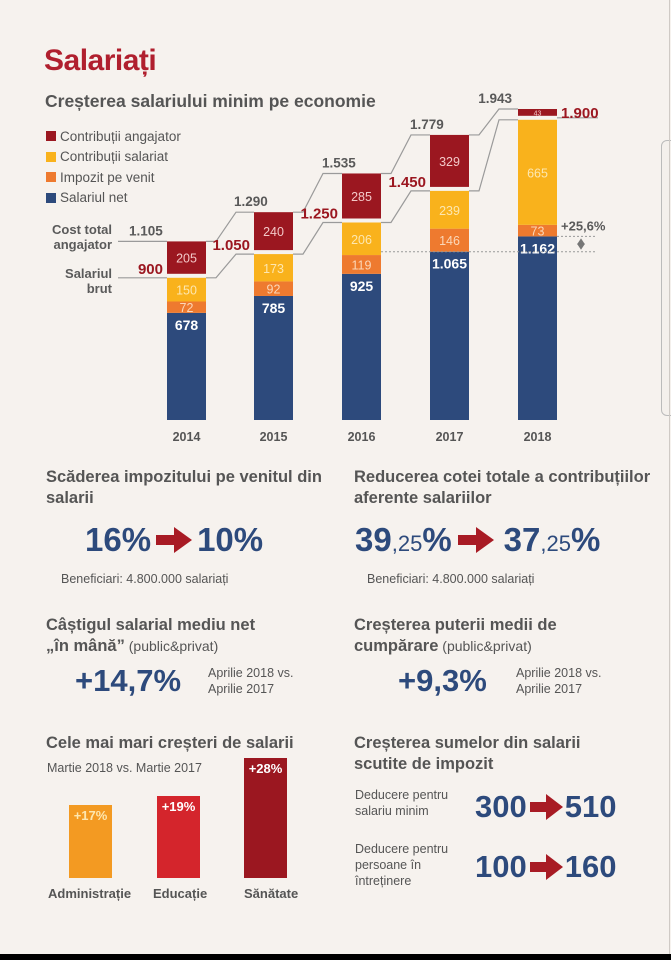  What do you see at coordinates (274, 290) in the screenshot?
I see `bar-value-label: 92` at bounding box center [274, 290].